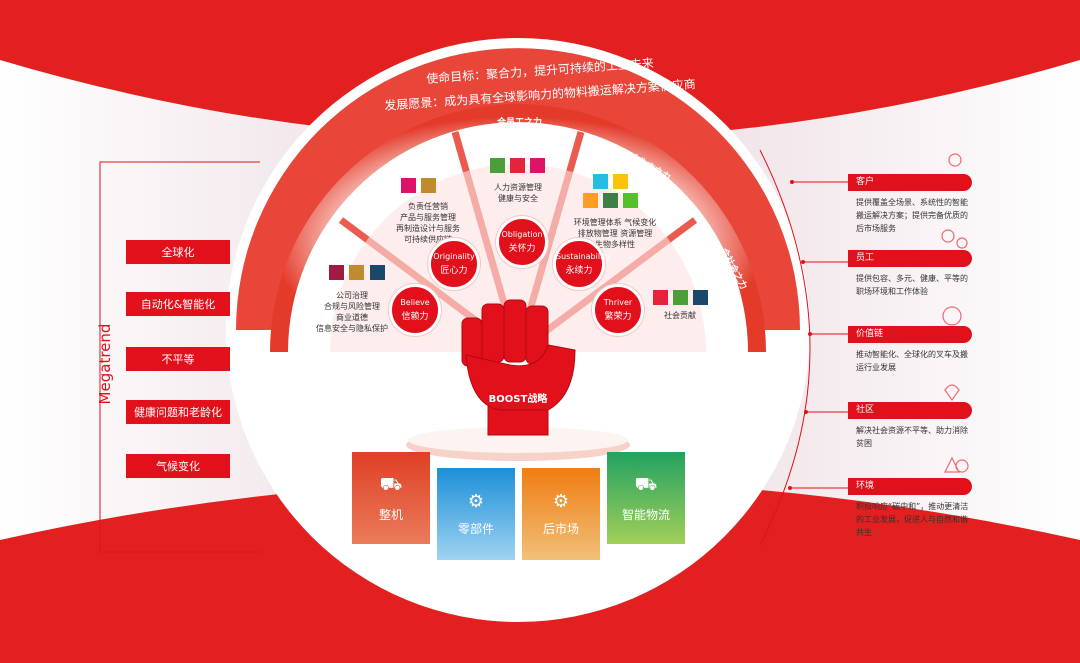 The image size is (1080, 663). I want to click on trend-item: 健康问题和老龄化, so click(178, 412).